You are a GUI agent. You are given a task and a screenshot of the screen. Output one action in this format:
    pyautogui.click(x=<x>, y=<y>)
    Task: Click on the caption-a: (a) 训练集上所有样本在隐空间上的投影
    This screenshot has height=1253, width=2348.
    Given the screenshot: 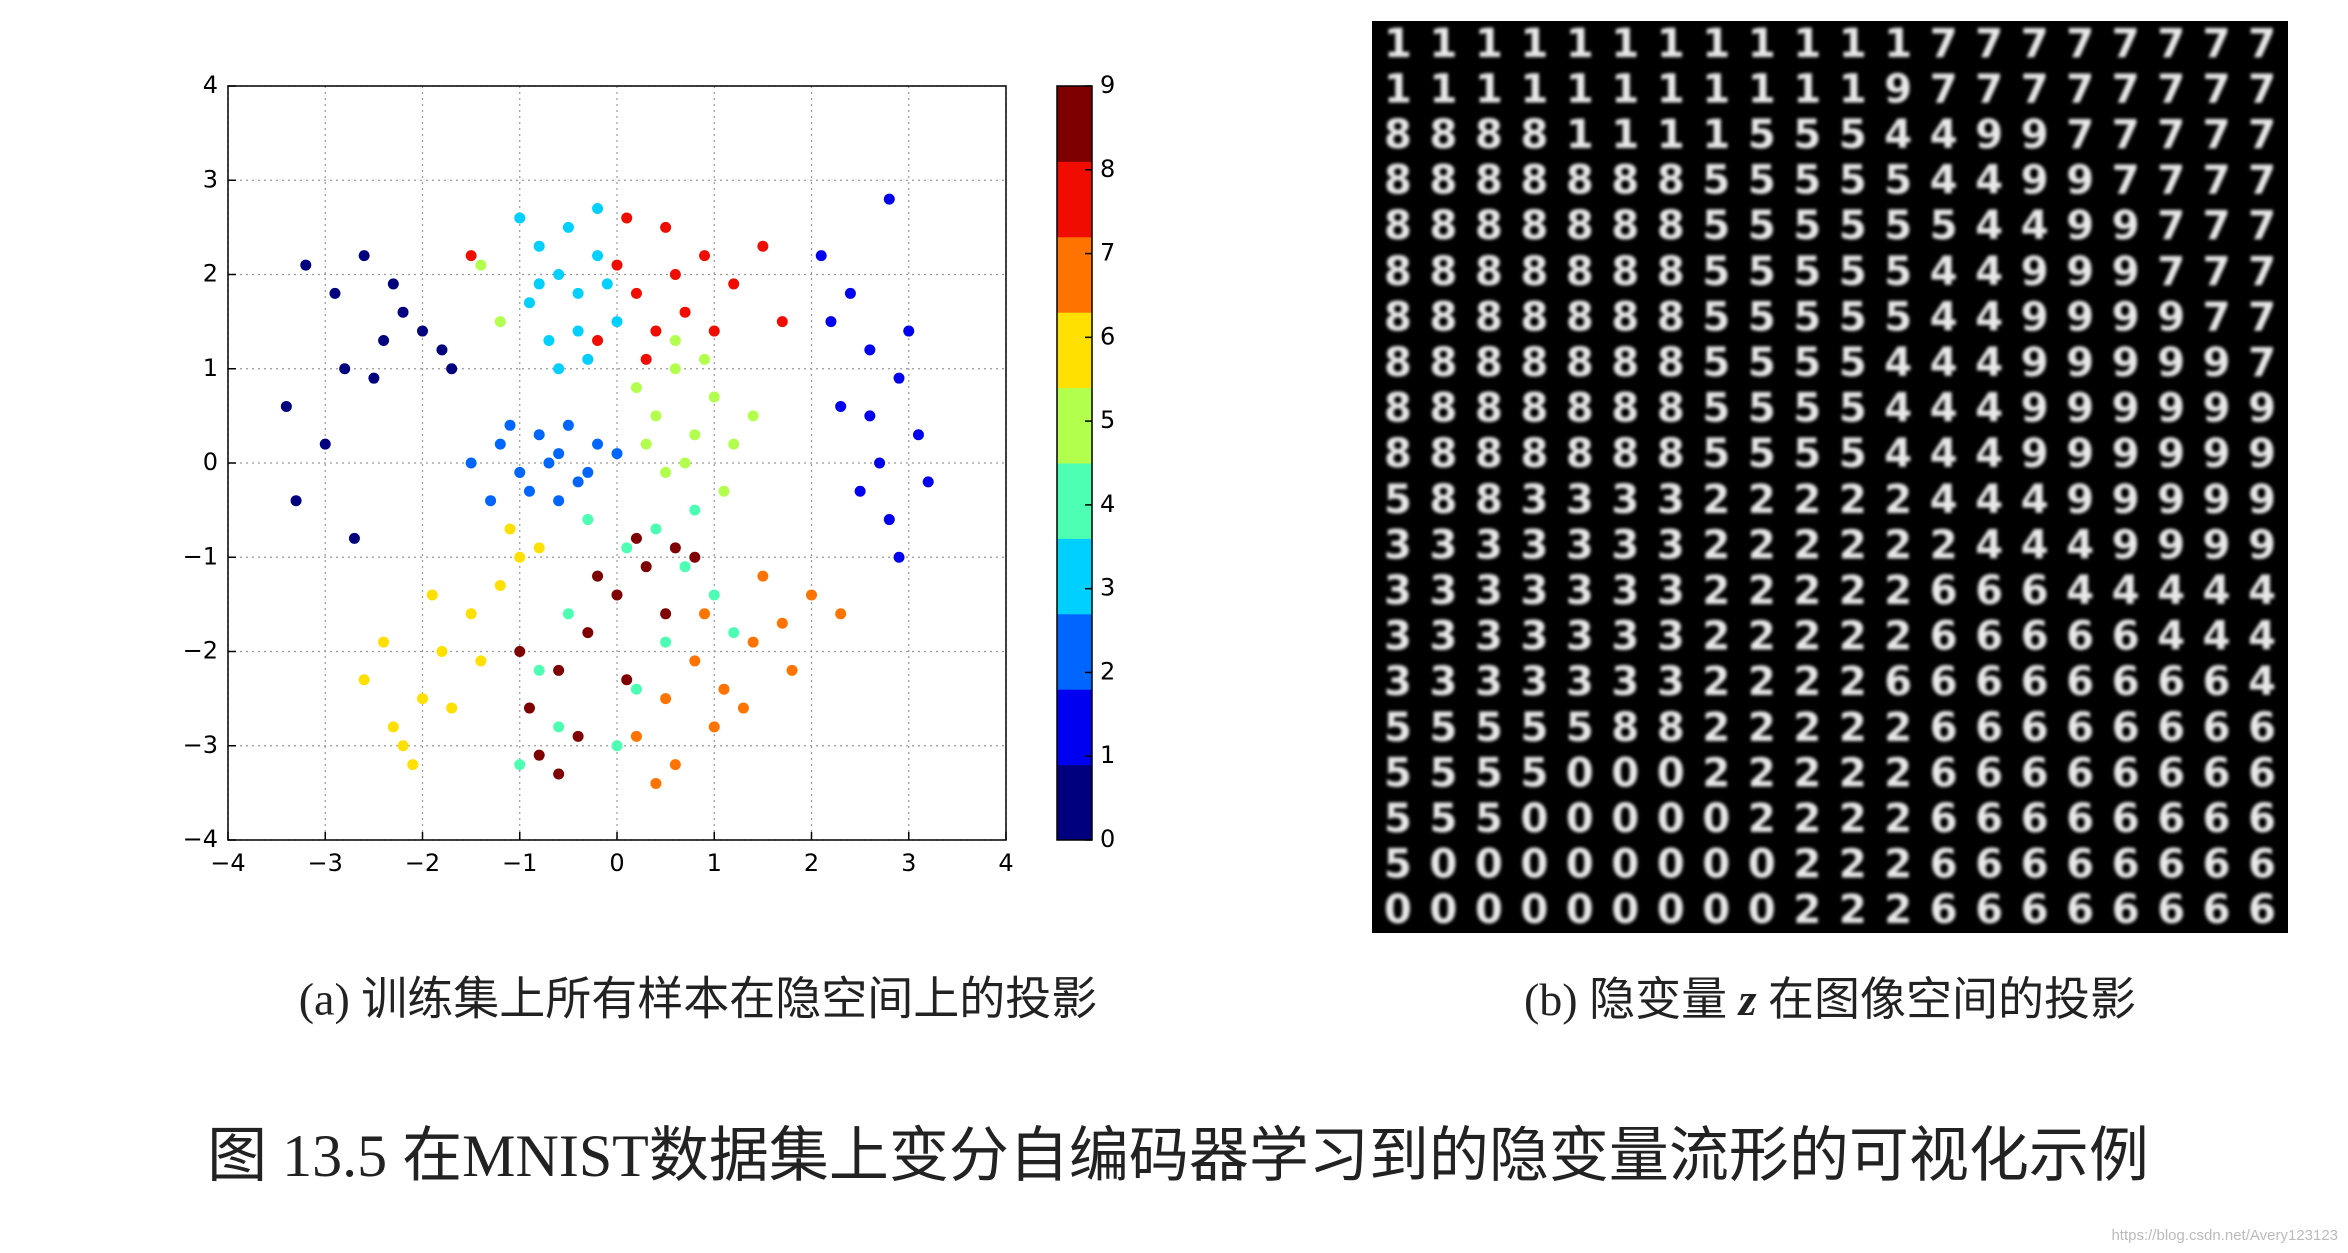 What is the action you would take?
    pyautogui.click(x=698, y=999)
    